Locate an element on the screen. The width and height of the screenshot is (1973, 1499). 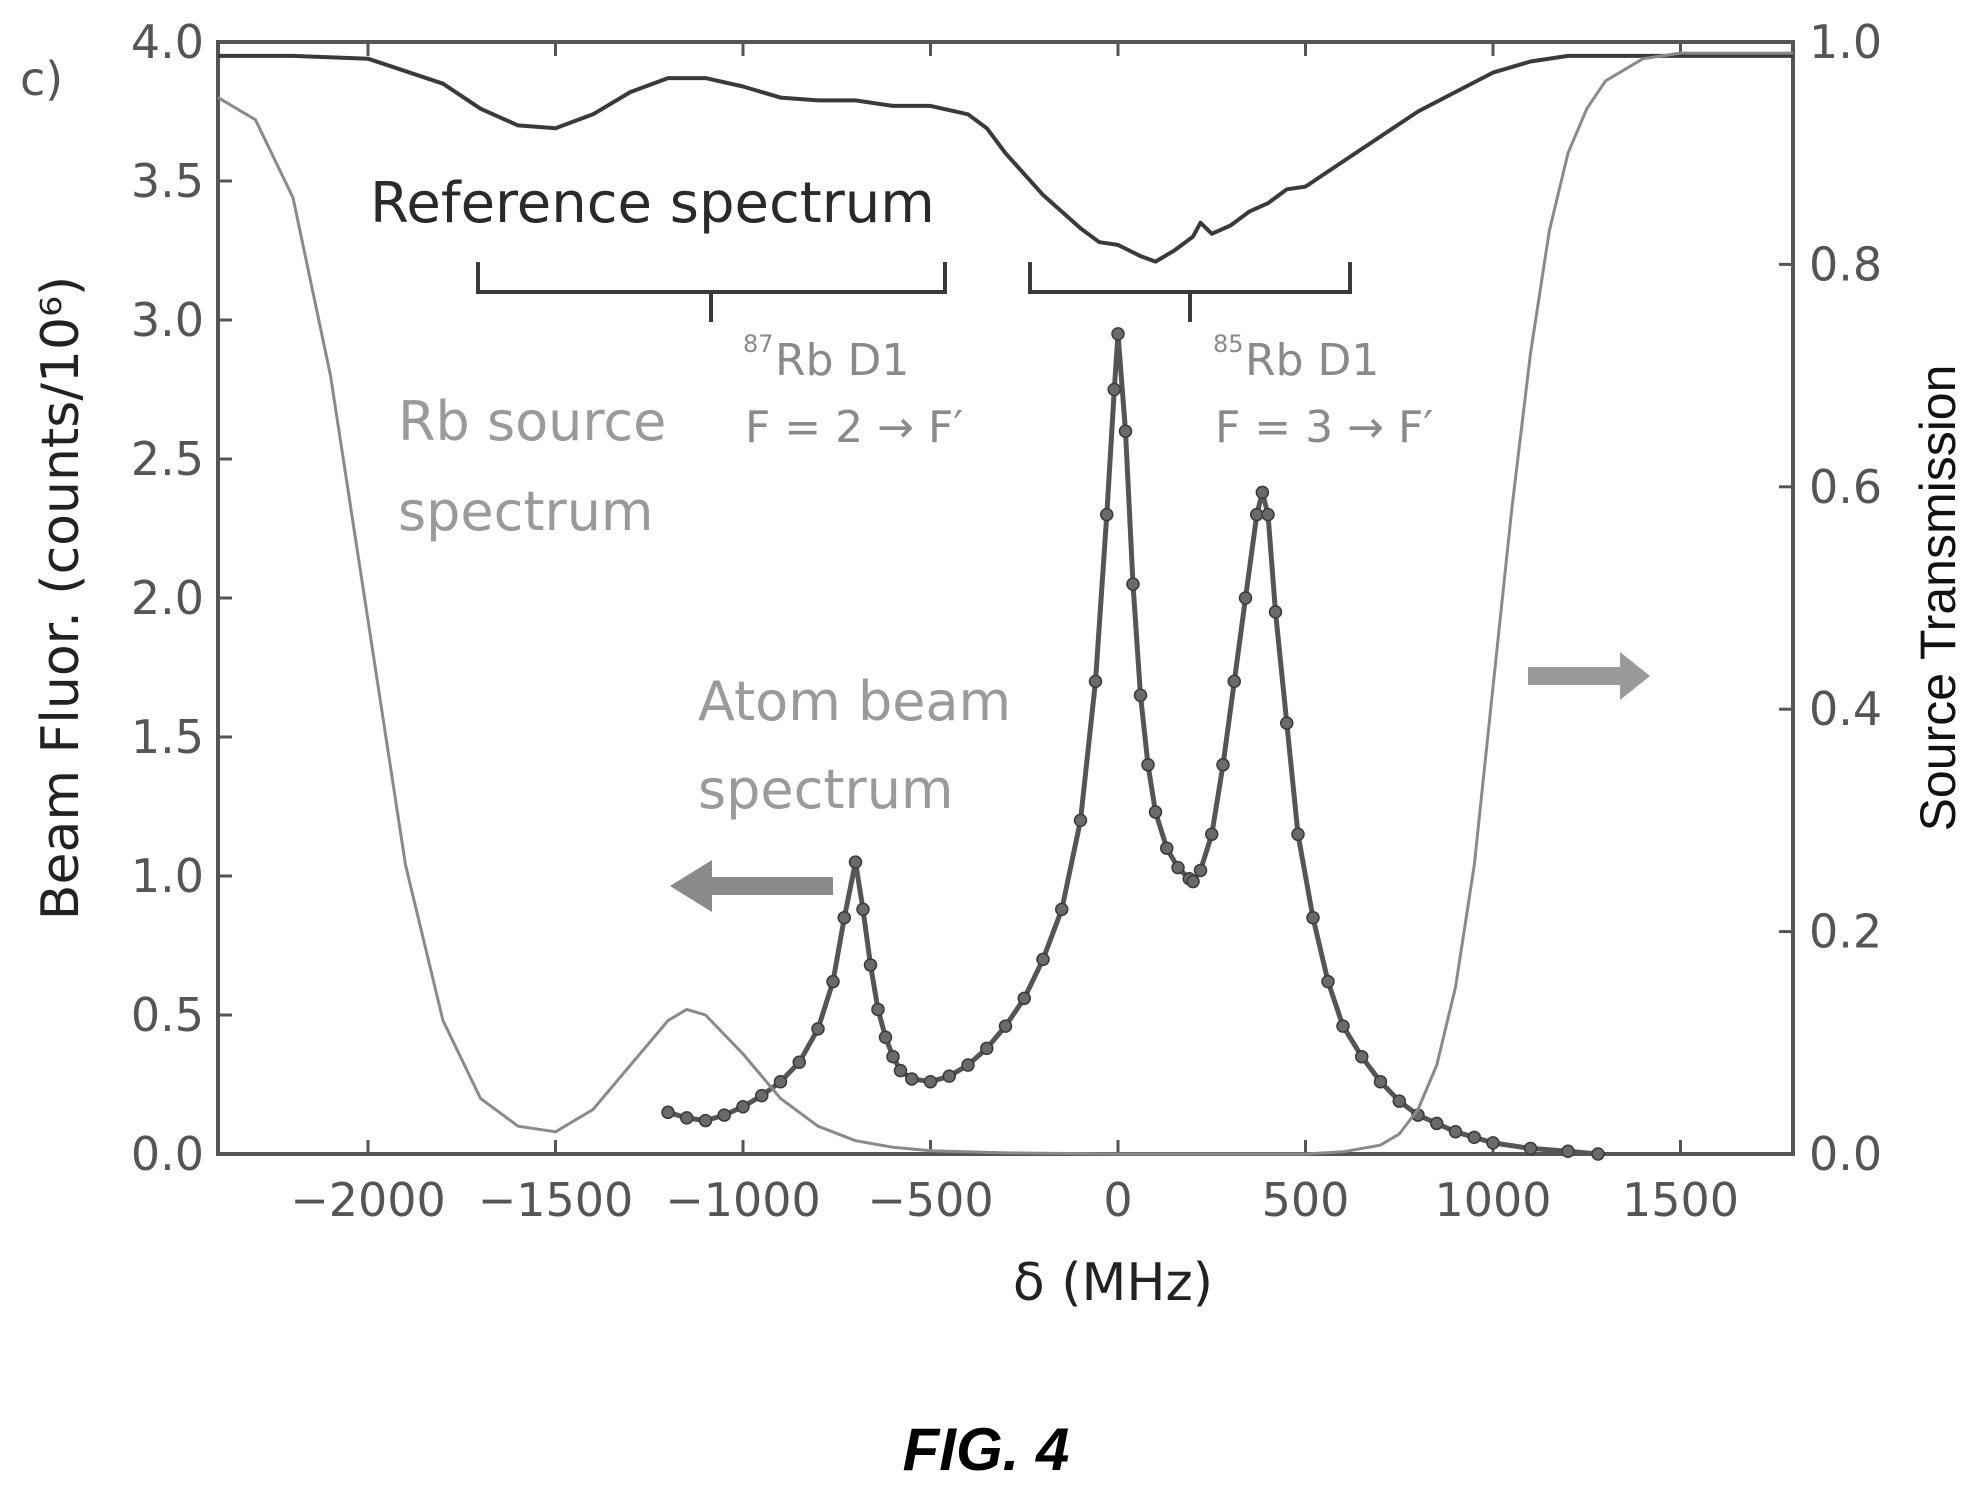
rb85-label: Rb D1 is located at coordinates (1312, 360).